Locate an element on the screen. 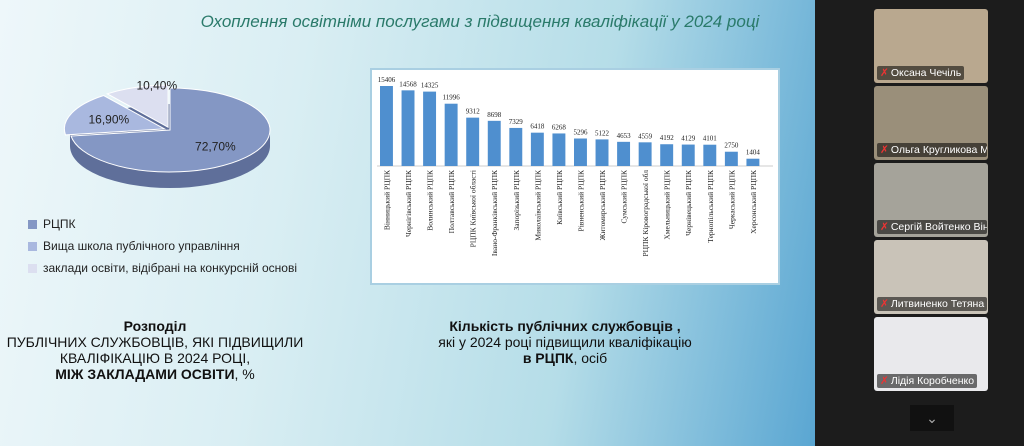 This screenshot has width=1024, height=446. bar-caption-line: які у 2024 році підвищили кваліфікацію is located at coordinates (565, 342).